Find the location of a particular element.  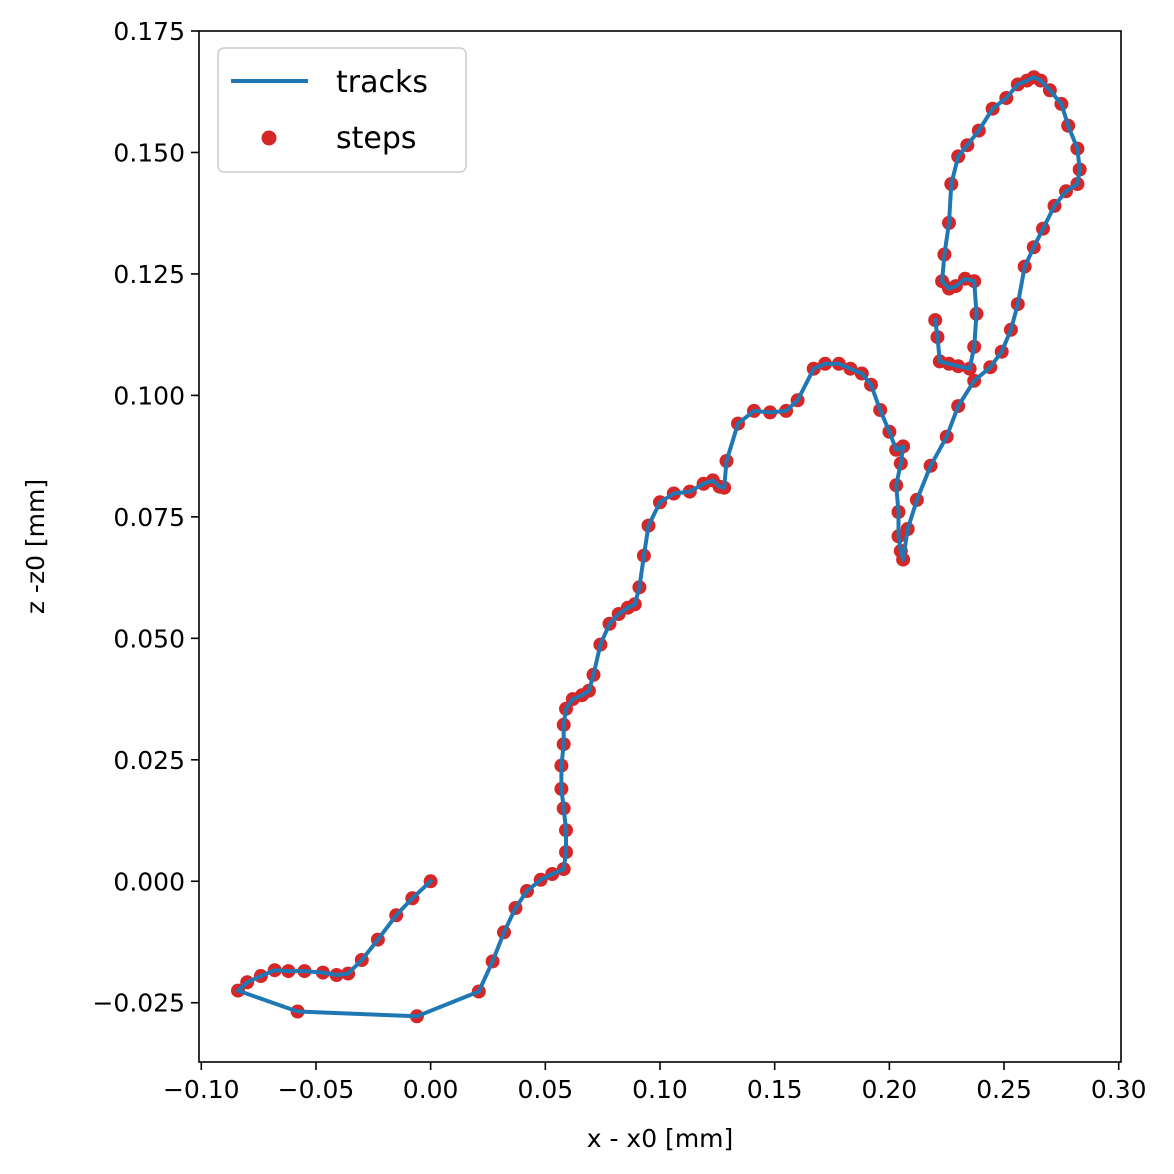

x-tick-label: 0.05 is located at coordinates (545, 1089).